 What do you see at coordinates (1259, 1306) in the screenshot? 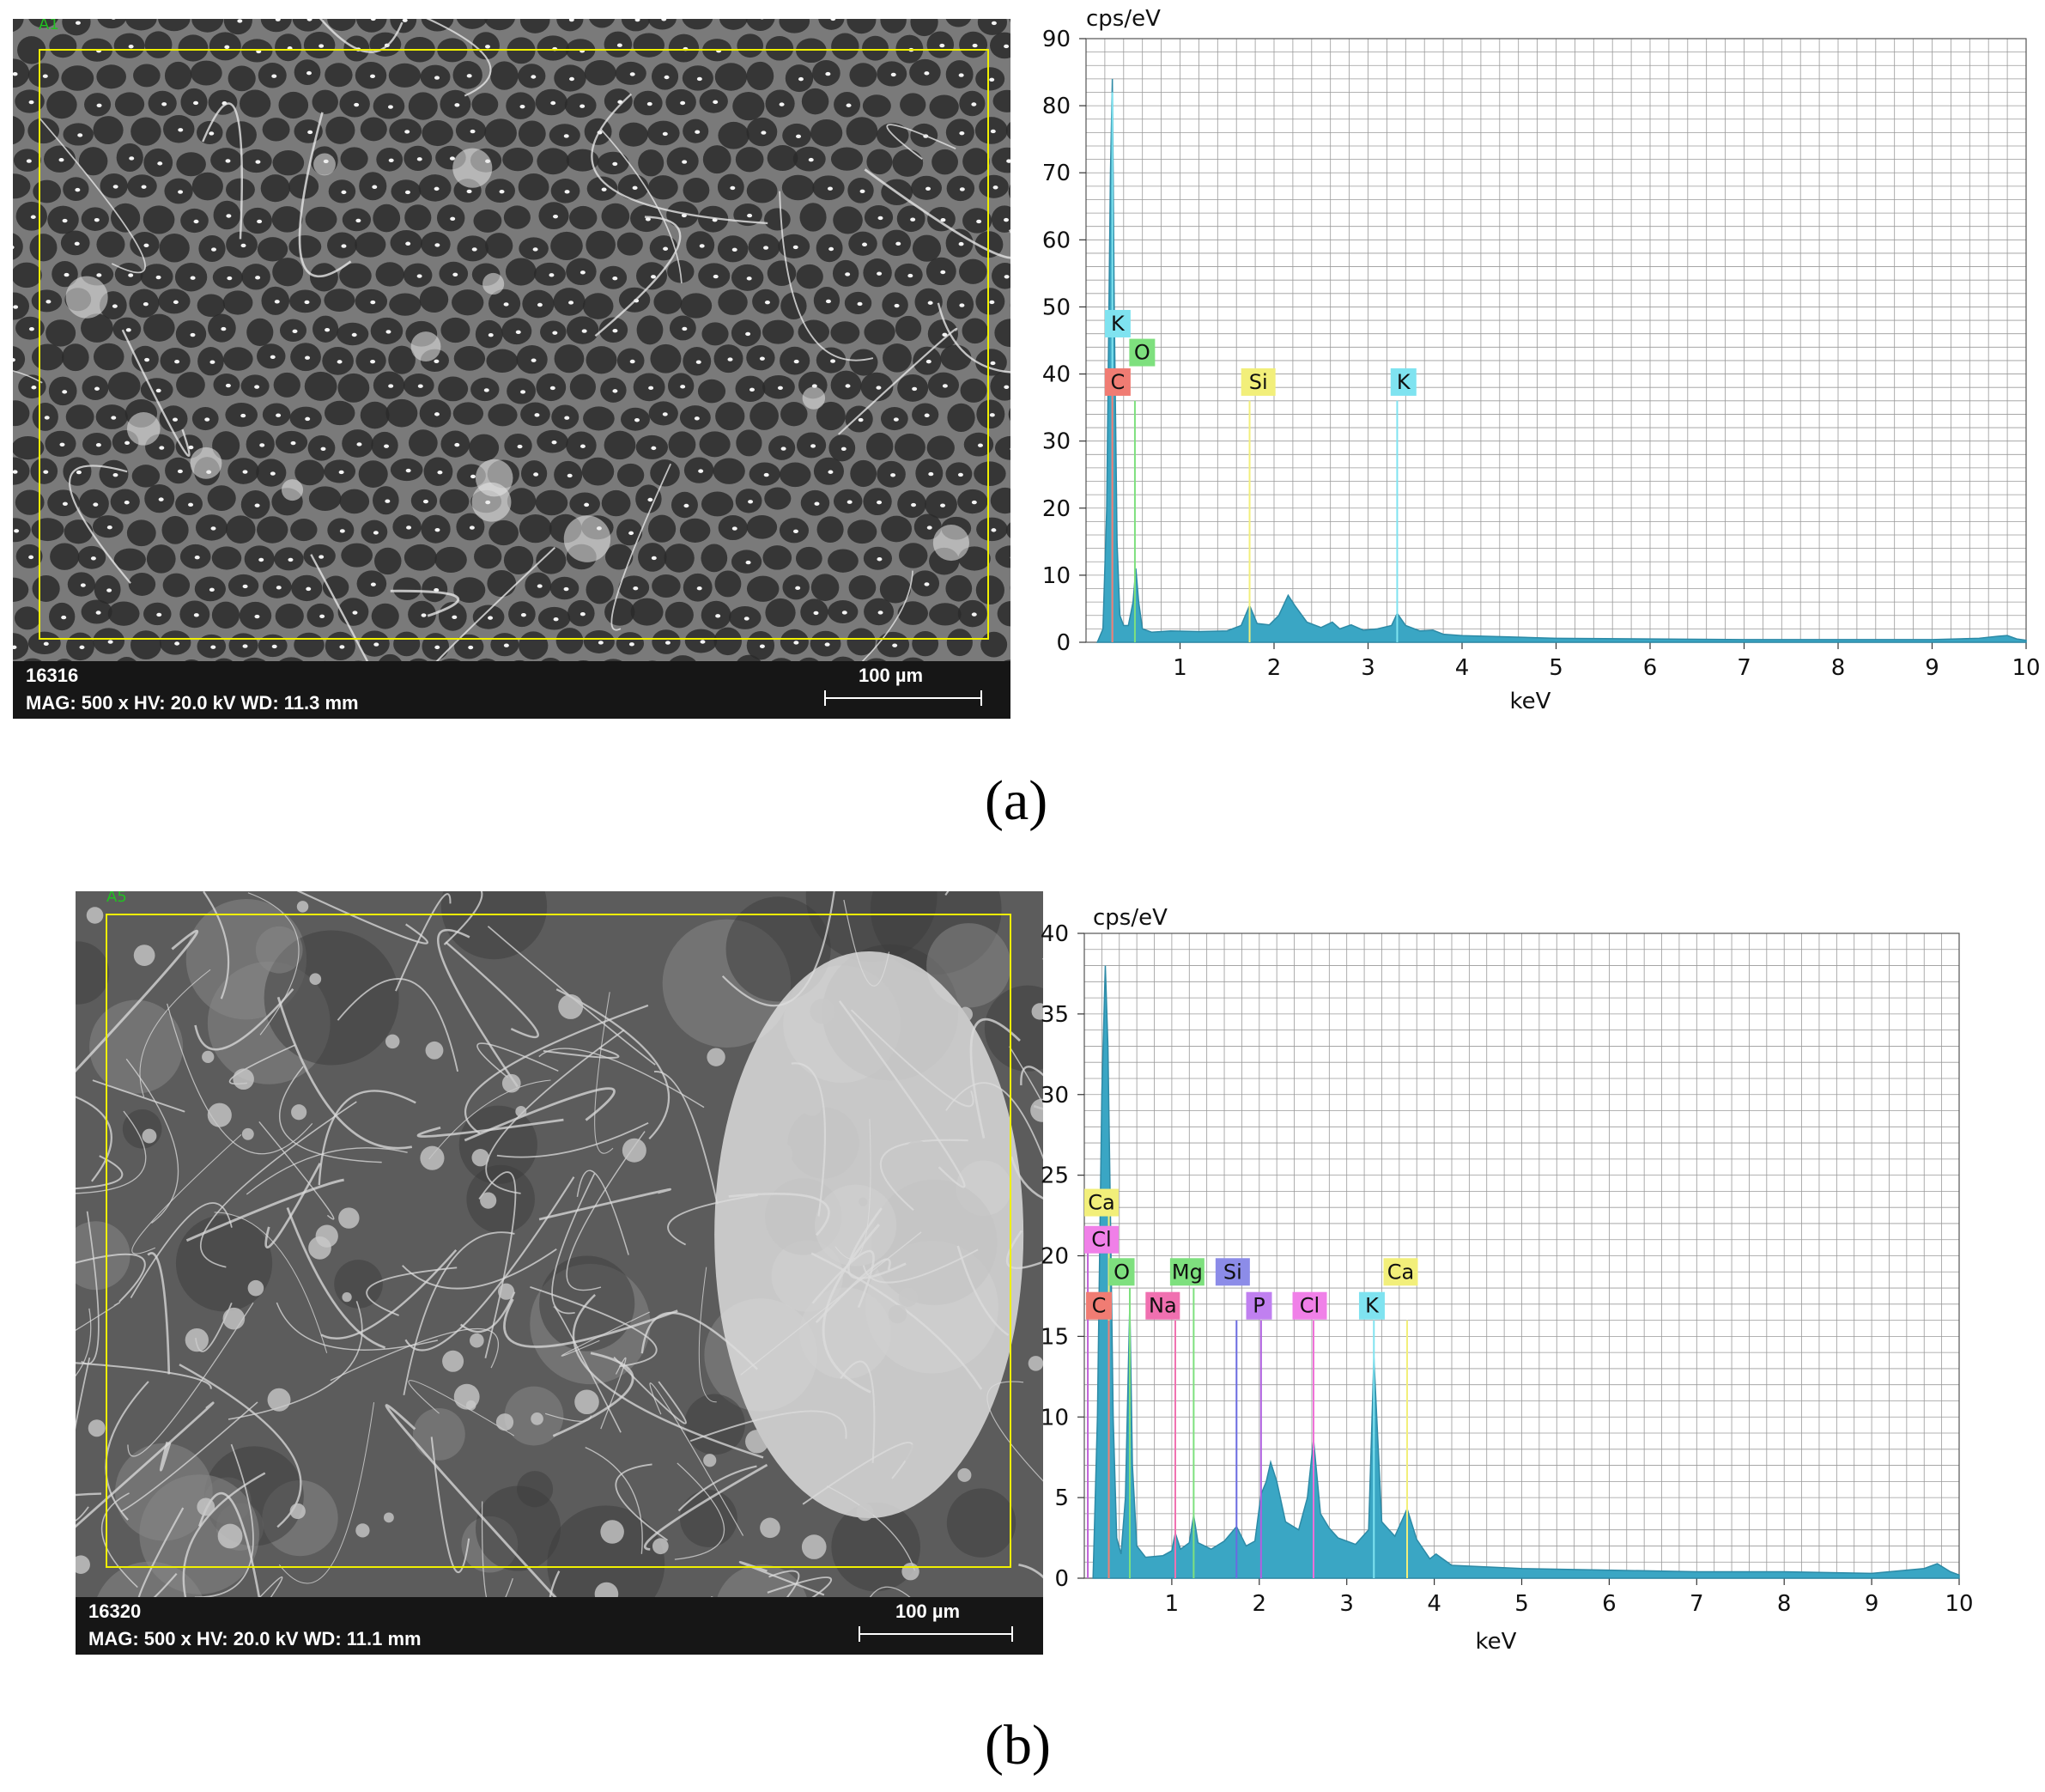
I see `element-label: P` at bounding box center [1259, 1306].